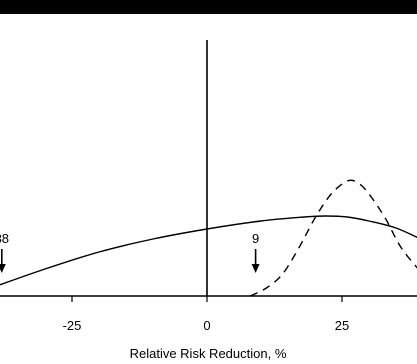  I want to click on annotation-label: 9, so click(255, 238).